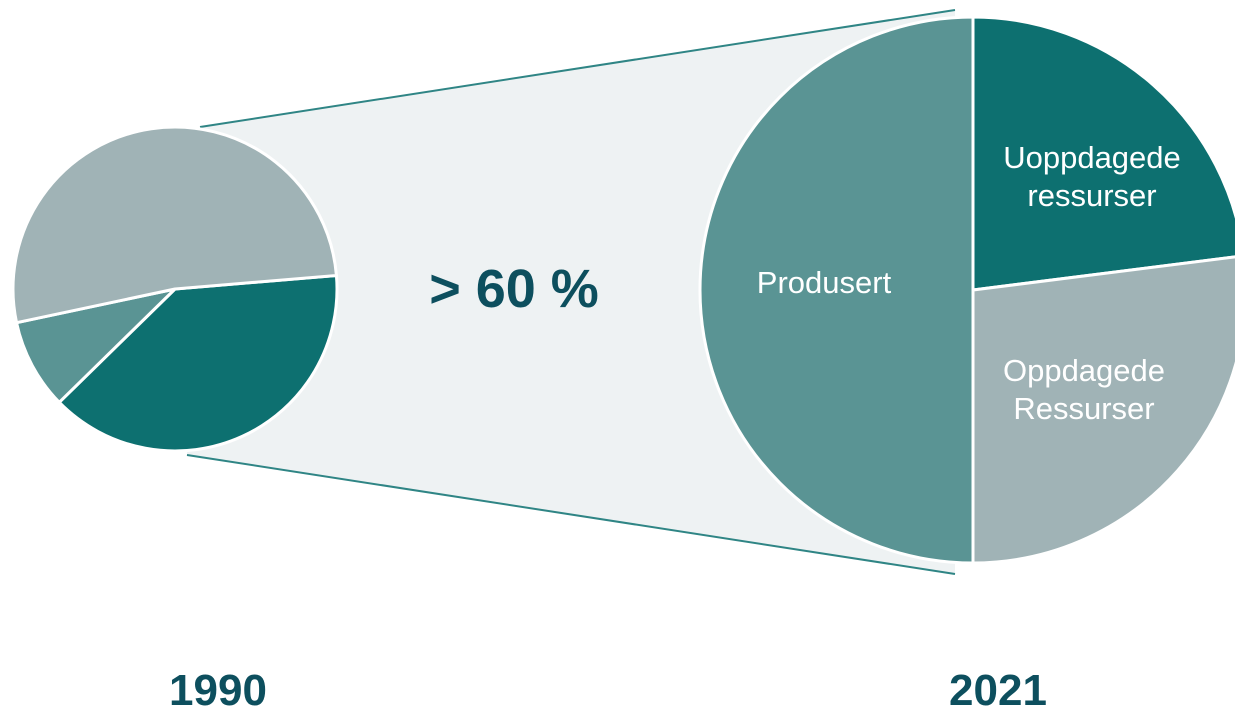 This screenshot has height=723, width=1235. I want to click on year-label-1990: 1990, so click(218, 690).